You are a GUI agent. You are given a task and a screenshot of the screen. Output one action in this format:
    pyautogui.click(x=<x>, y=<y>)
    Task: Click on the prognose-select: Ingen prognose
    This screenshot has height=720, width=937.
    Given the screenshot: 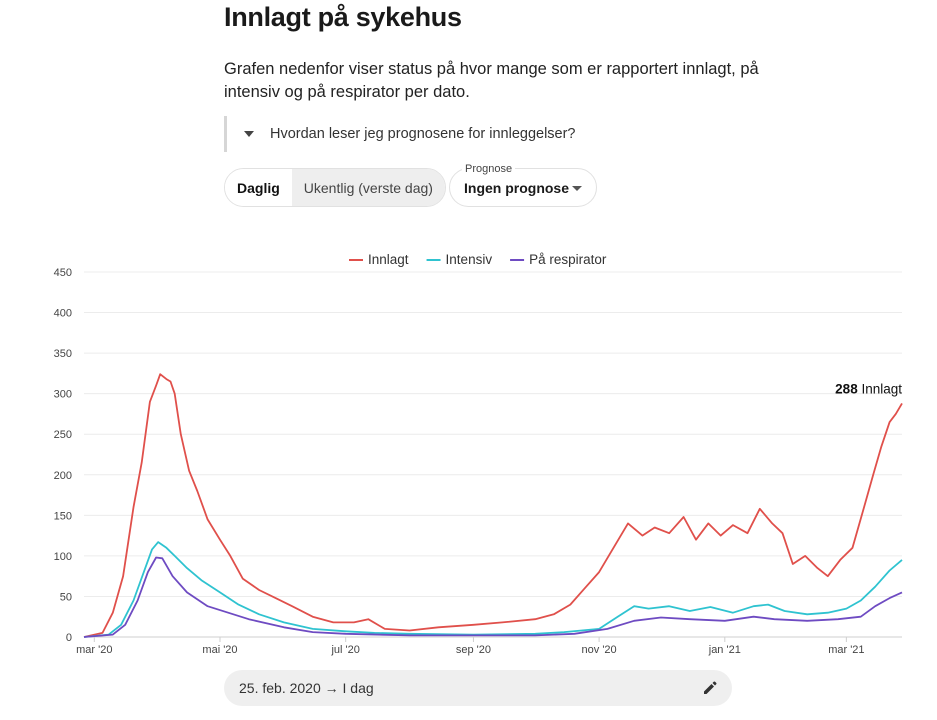 What is the action you would take?
    pyautogui.click(x=523, y=187)
    